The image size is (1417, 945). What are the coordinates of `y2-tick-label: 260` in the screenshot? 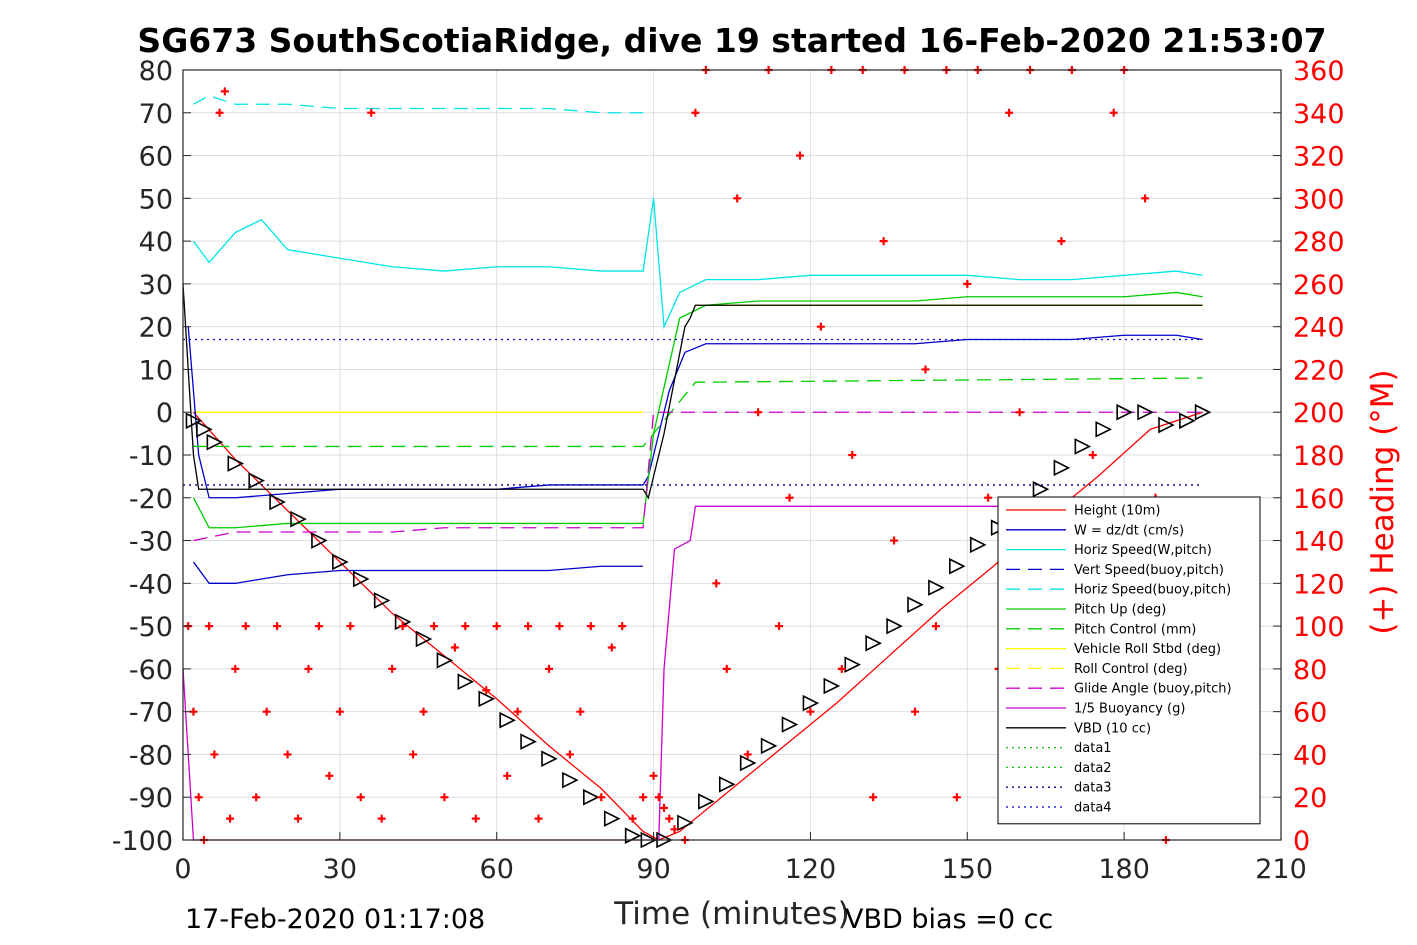 It's located at (1319, 285).